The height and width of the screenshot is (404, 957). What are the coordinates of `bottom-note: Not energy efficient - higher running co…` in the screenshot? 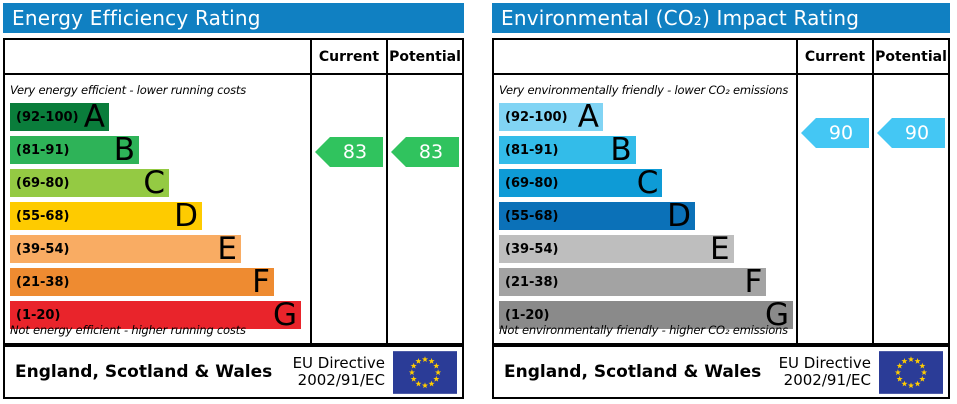 It's located at (128, 330).